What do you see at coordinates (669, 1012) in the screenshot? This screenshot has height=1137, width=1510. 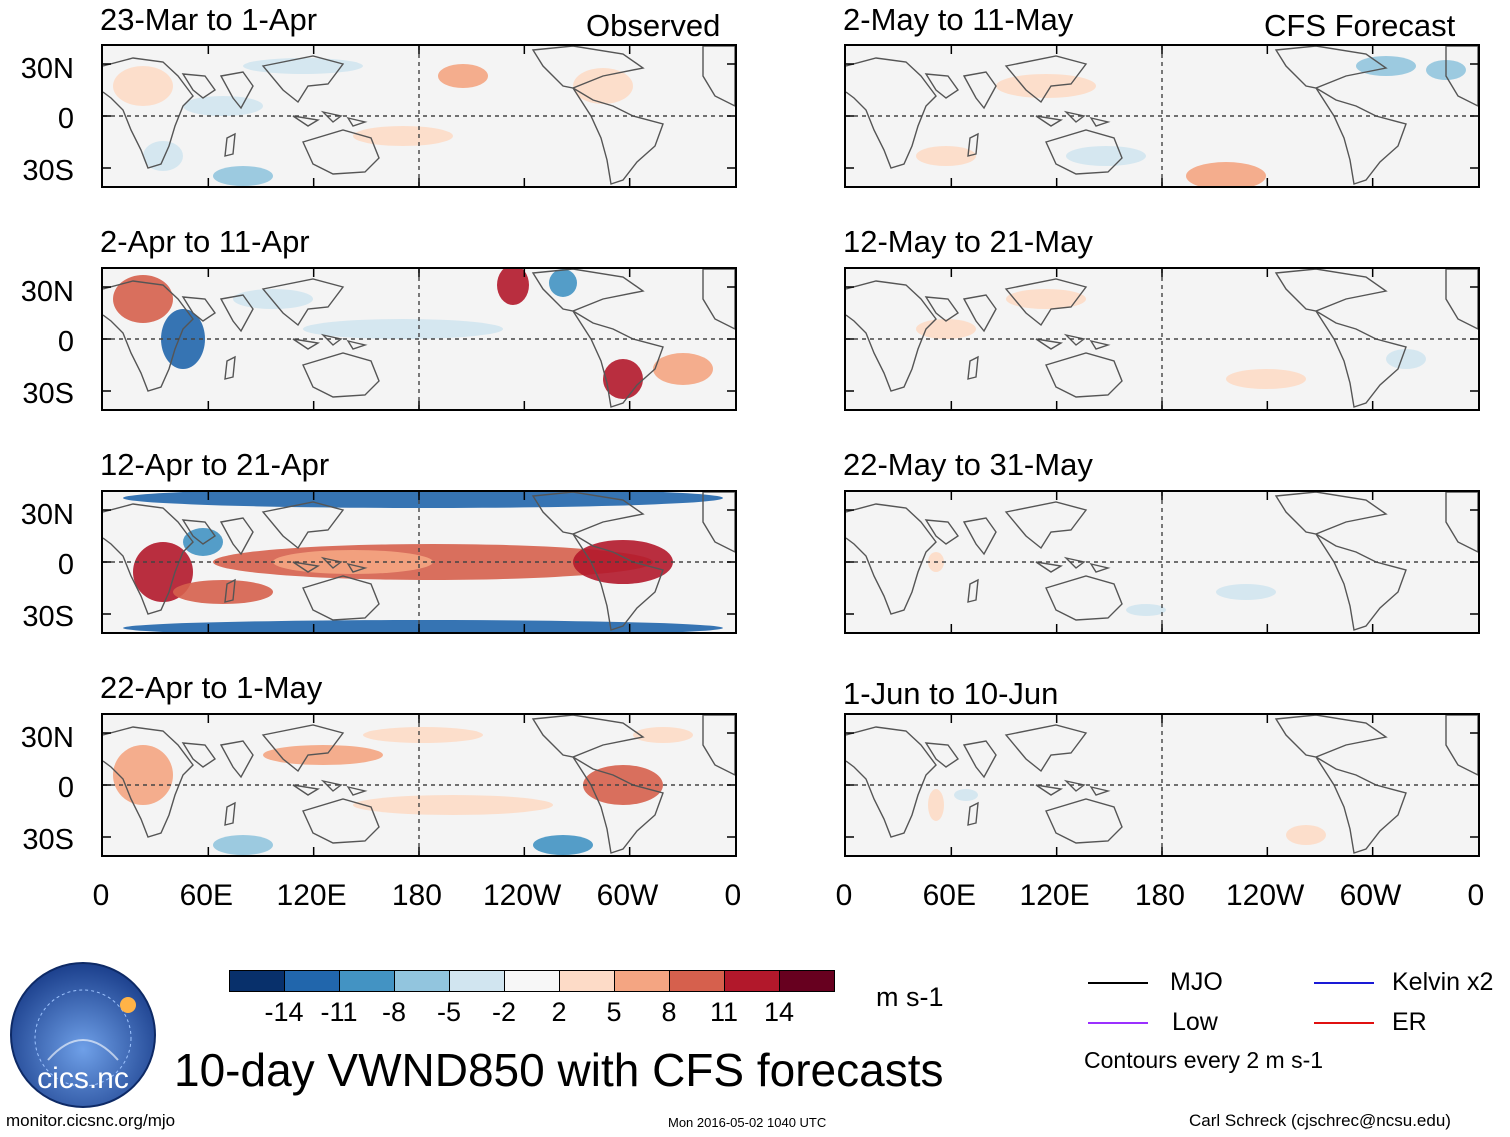 I see `colorbar-label-7: 8` at bounding box center [669, 1012].